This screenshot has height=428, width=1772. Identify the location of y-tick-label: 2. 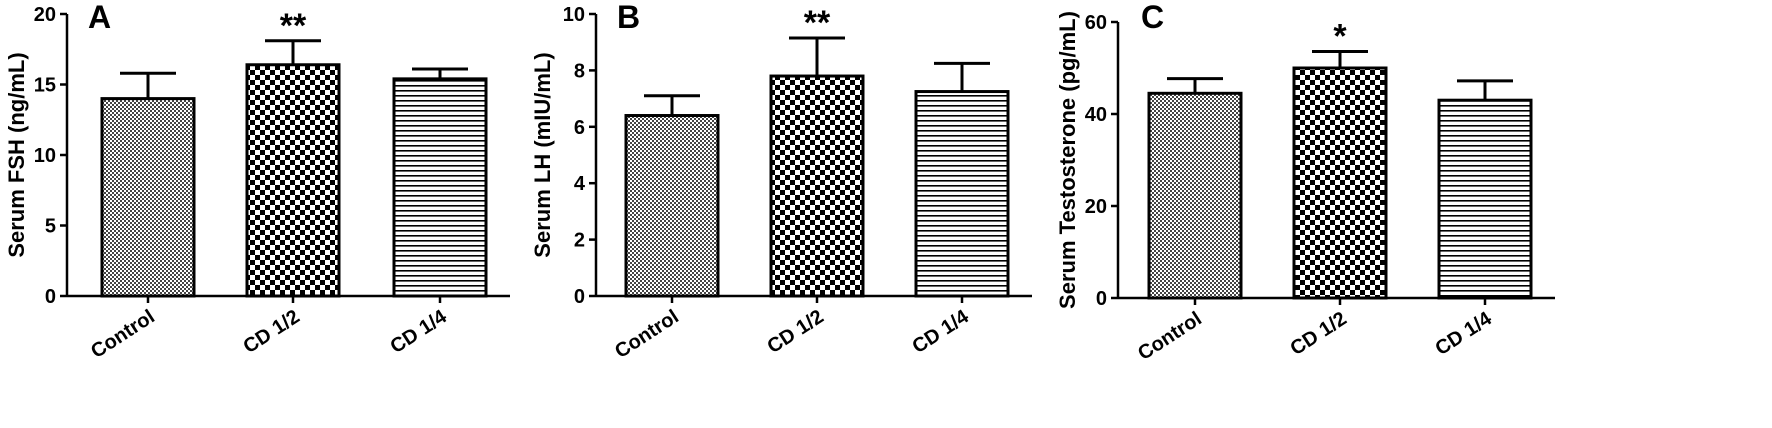
(579, 241).